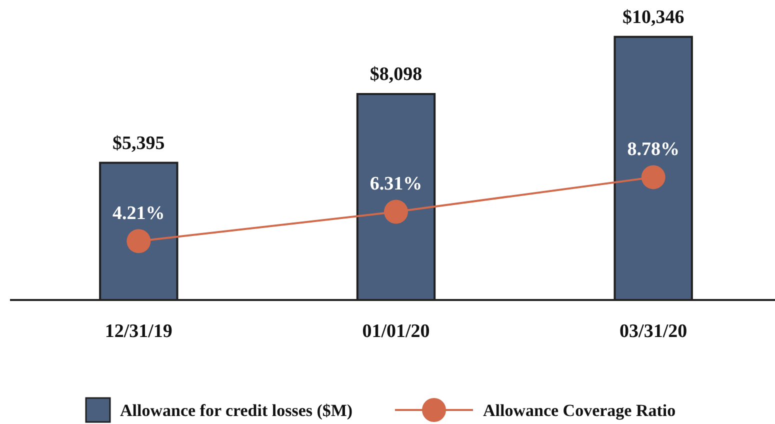  What do you see at coordinates (138, 213) in the screenshot?
I see `data-label: 4.21%` at bounding box center [138, 213].